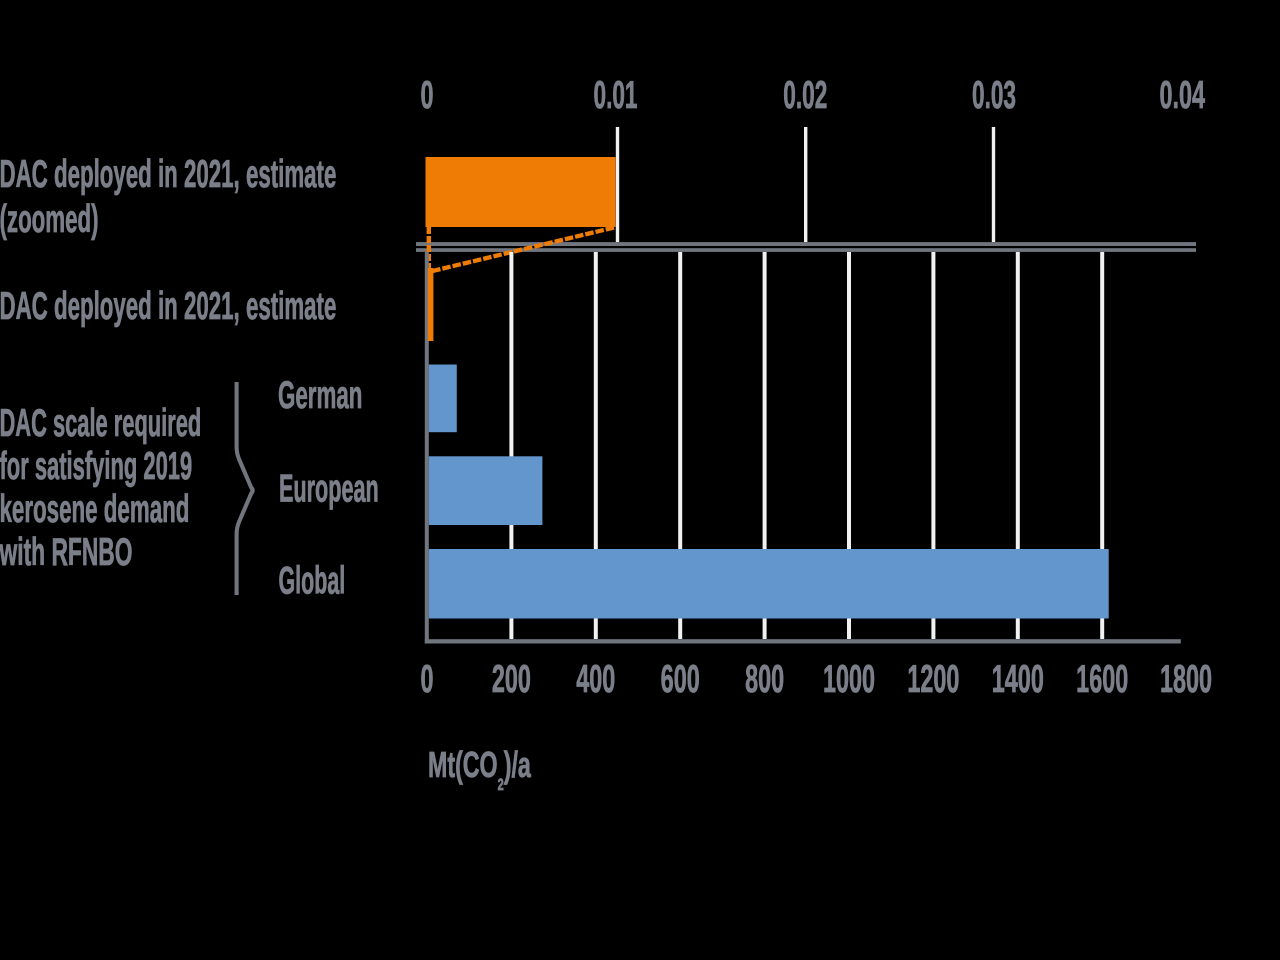  I want to click on svg-text: kerosene demand, so click(94, 508).